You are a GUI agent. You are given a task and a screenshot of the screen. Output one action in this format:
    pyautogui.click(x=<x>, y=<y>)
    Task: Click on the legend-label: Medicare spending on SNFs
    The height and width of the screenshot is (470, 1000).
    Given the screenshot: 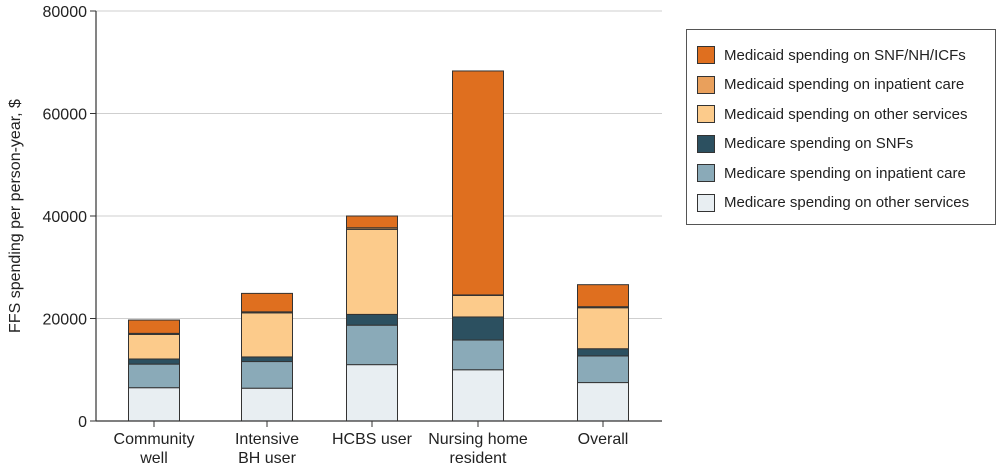 What is the action you would take?
    pyautogui.click(x=819, y=143)
    